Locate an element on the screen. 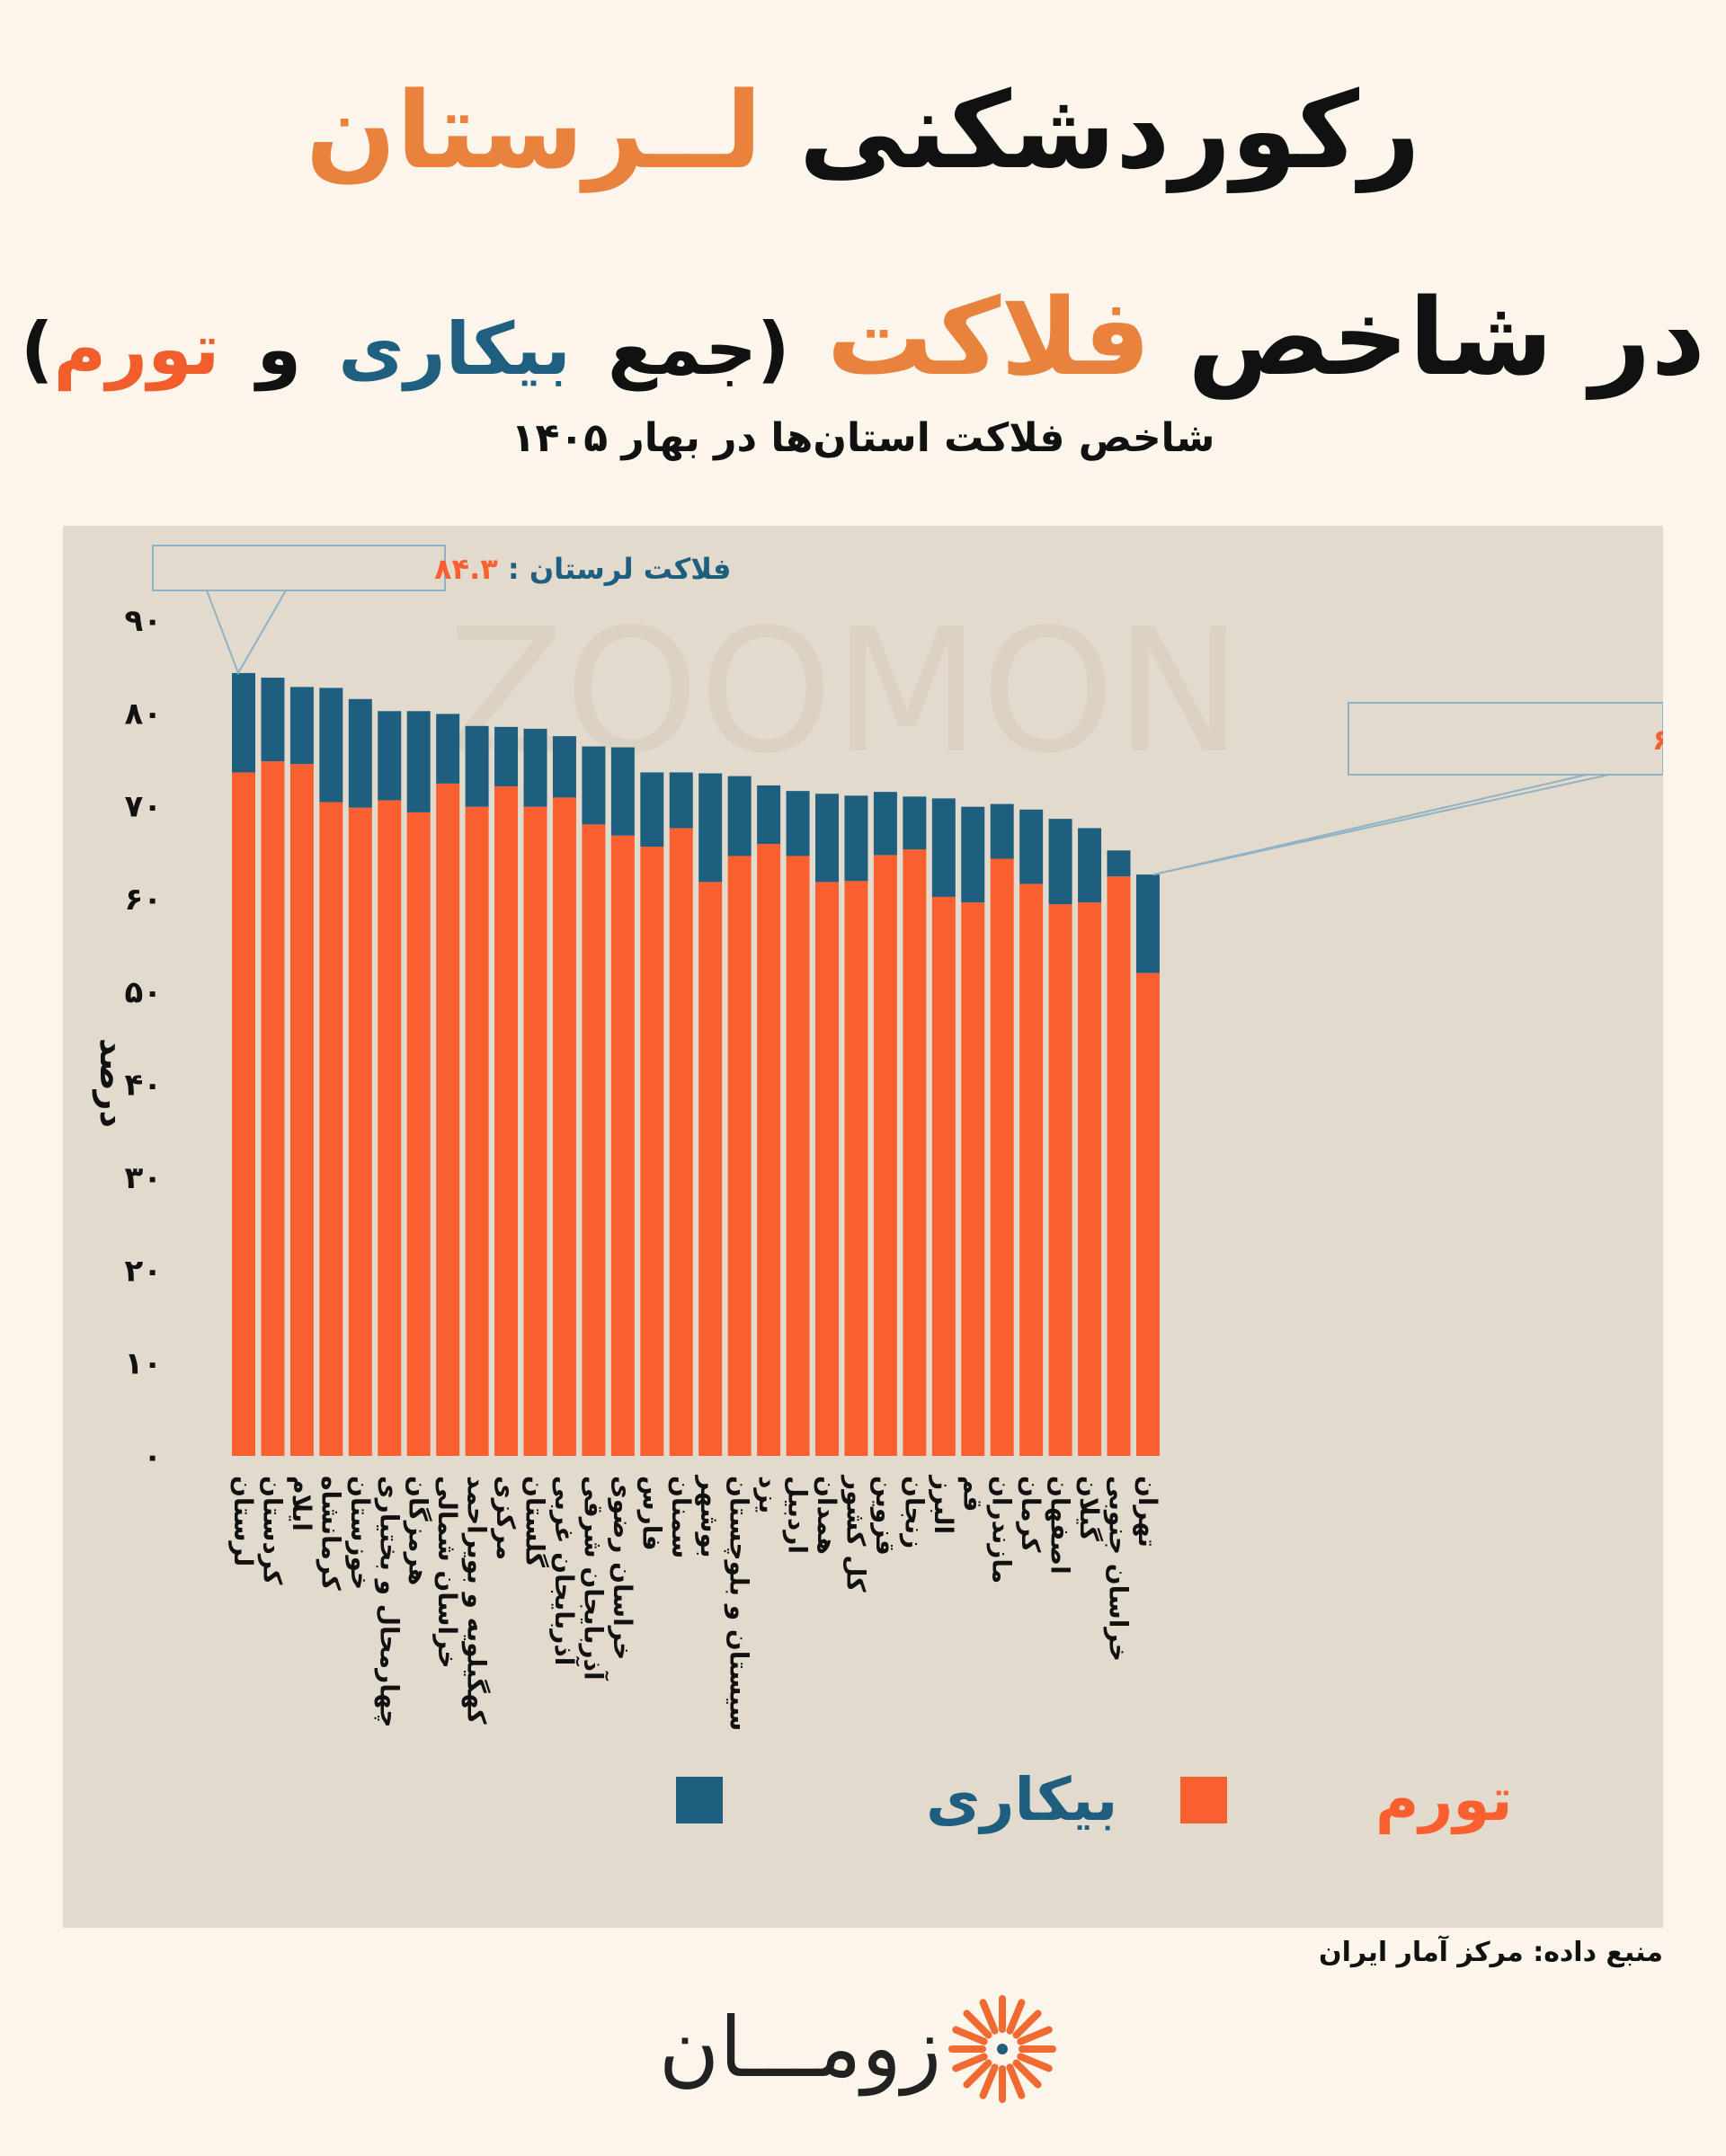 The width and height of the screenshot is (1726, 2156). x-tick-label: کل کشور is located at coordinates (856, 1533).